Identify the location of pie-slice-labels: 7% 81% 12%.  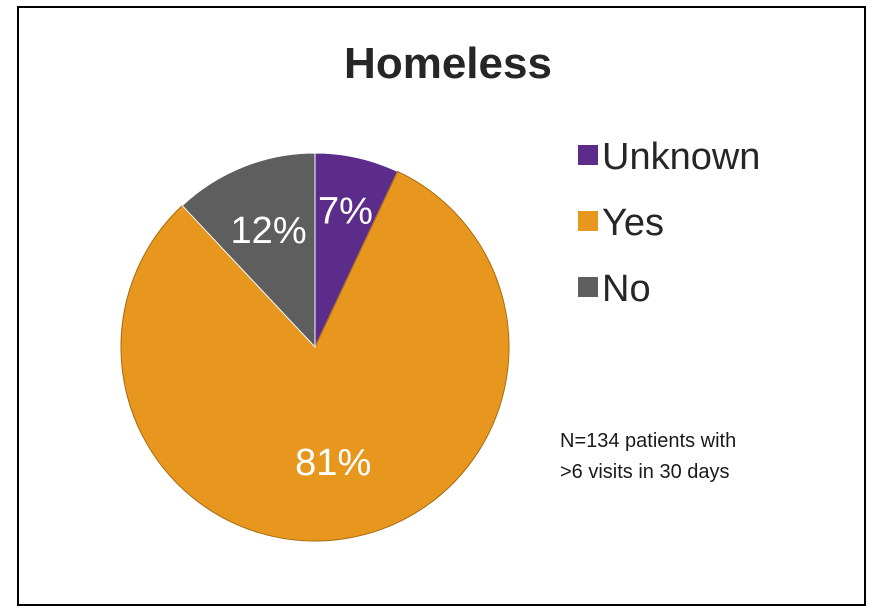
(302, 337).